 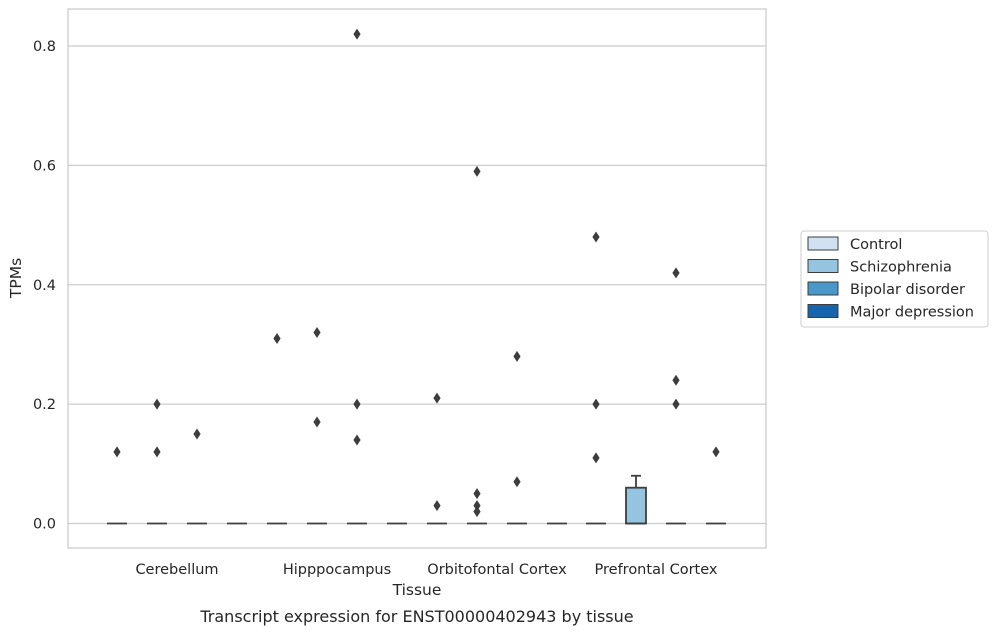 I want to click on legend-label: Control, so click(x=876, y=245).